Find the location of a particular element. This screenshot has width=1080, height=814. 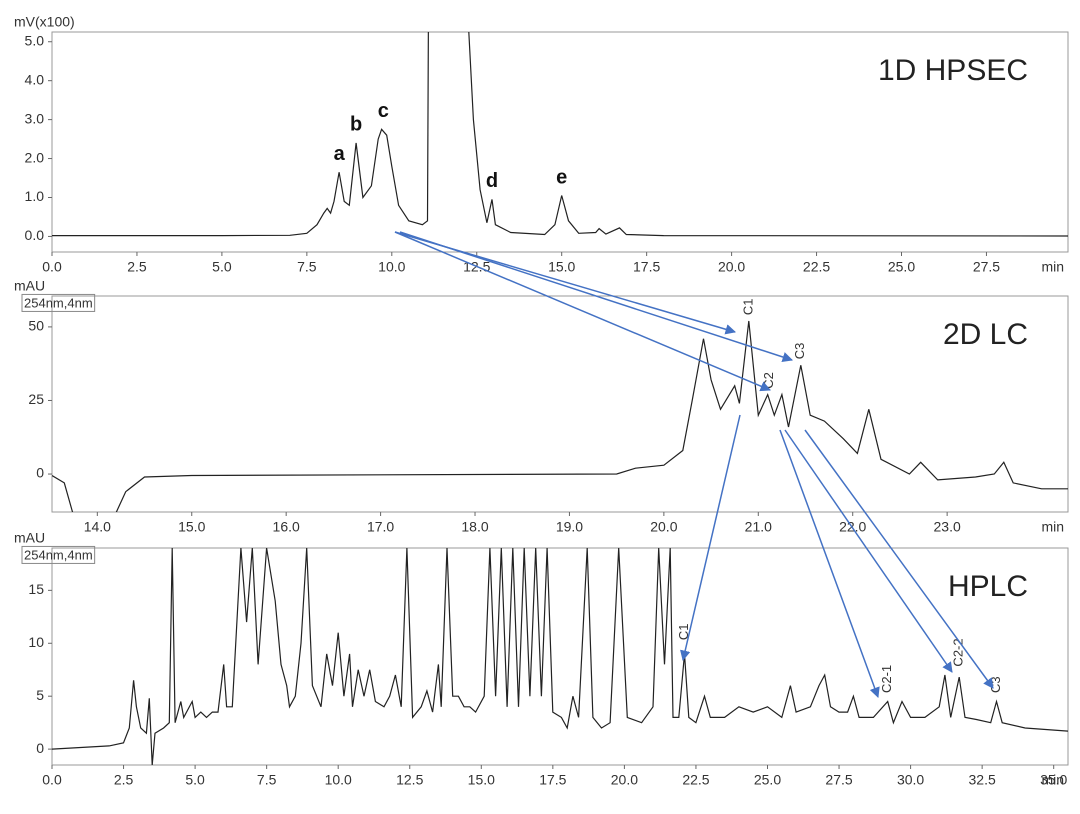

x-tick-label: 18.0 is located at coordinates (474, 527).